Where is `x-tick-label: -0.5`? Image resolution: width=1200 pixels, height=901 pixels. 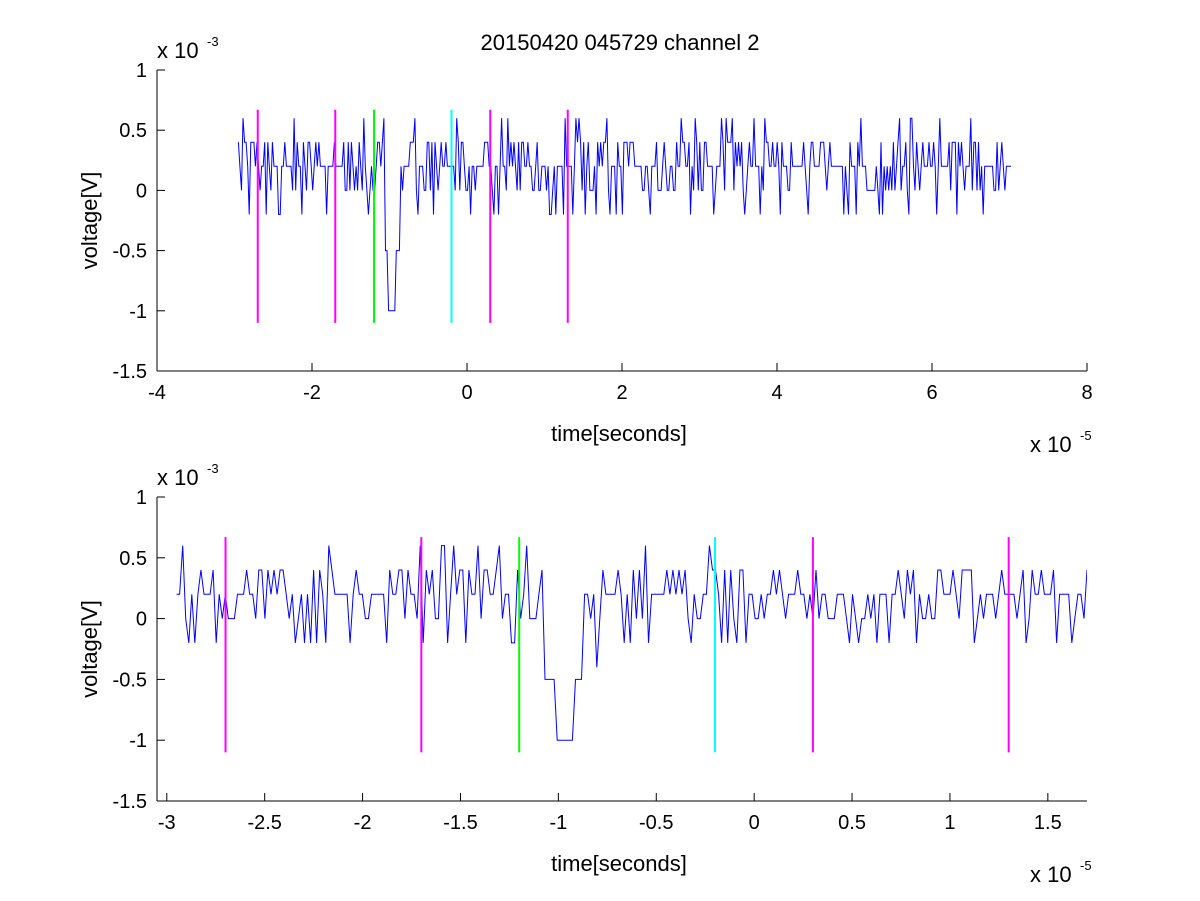
x-tick-label: -0.5 is located at coordinates (656, 823).